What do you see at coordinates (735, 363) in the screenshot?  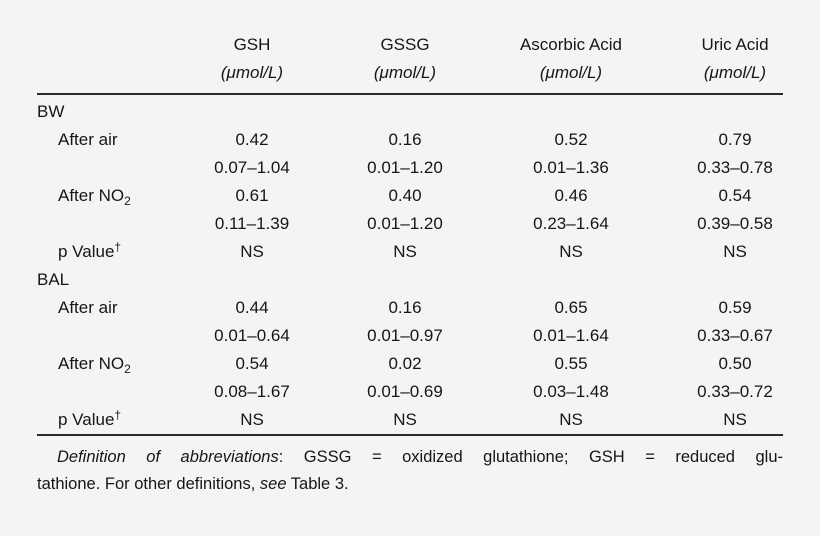 I see `table-cell: 0.50` at bounding box center [735, 363].